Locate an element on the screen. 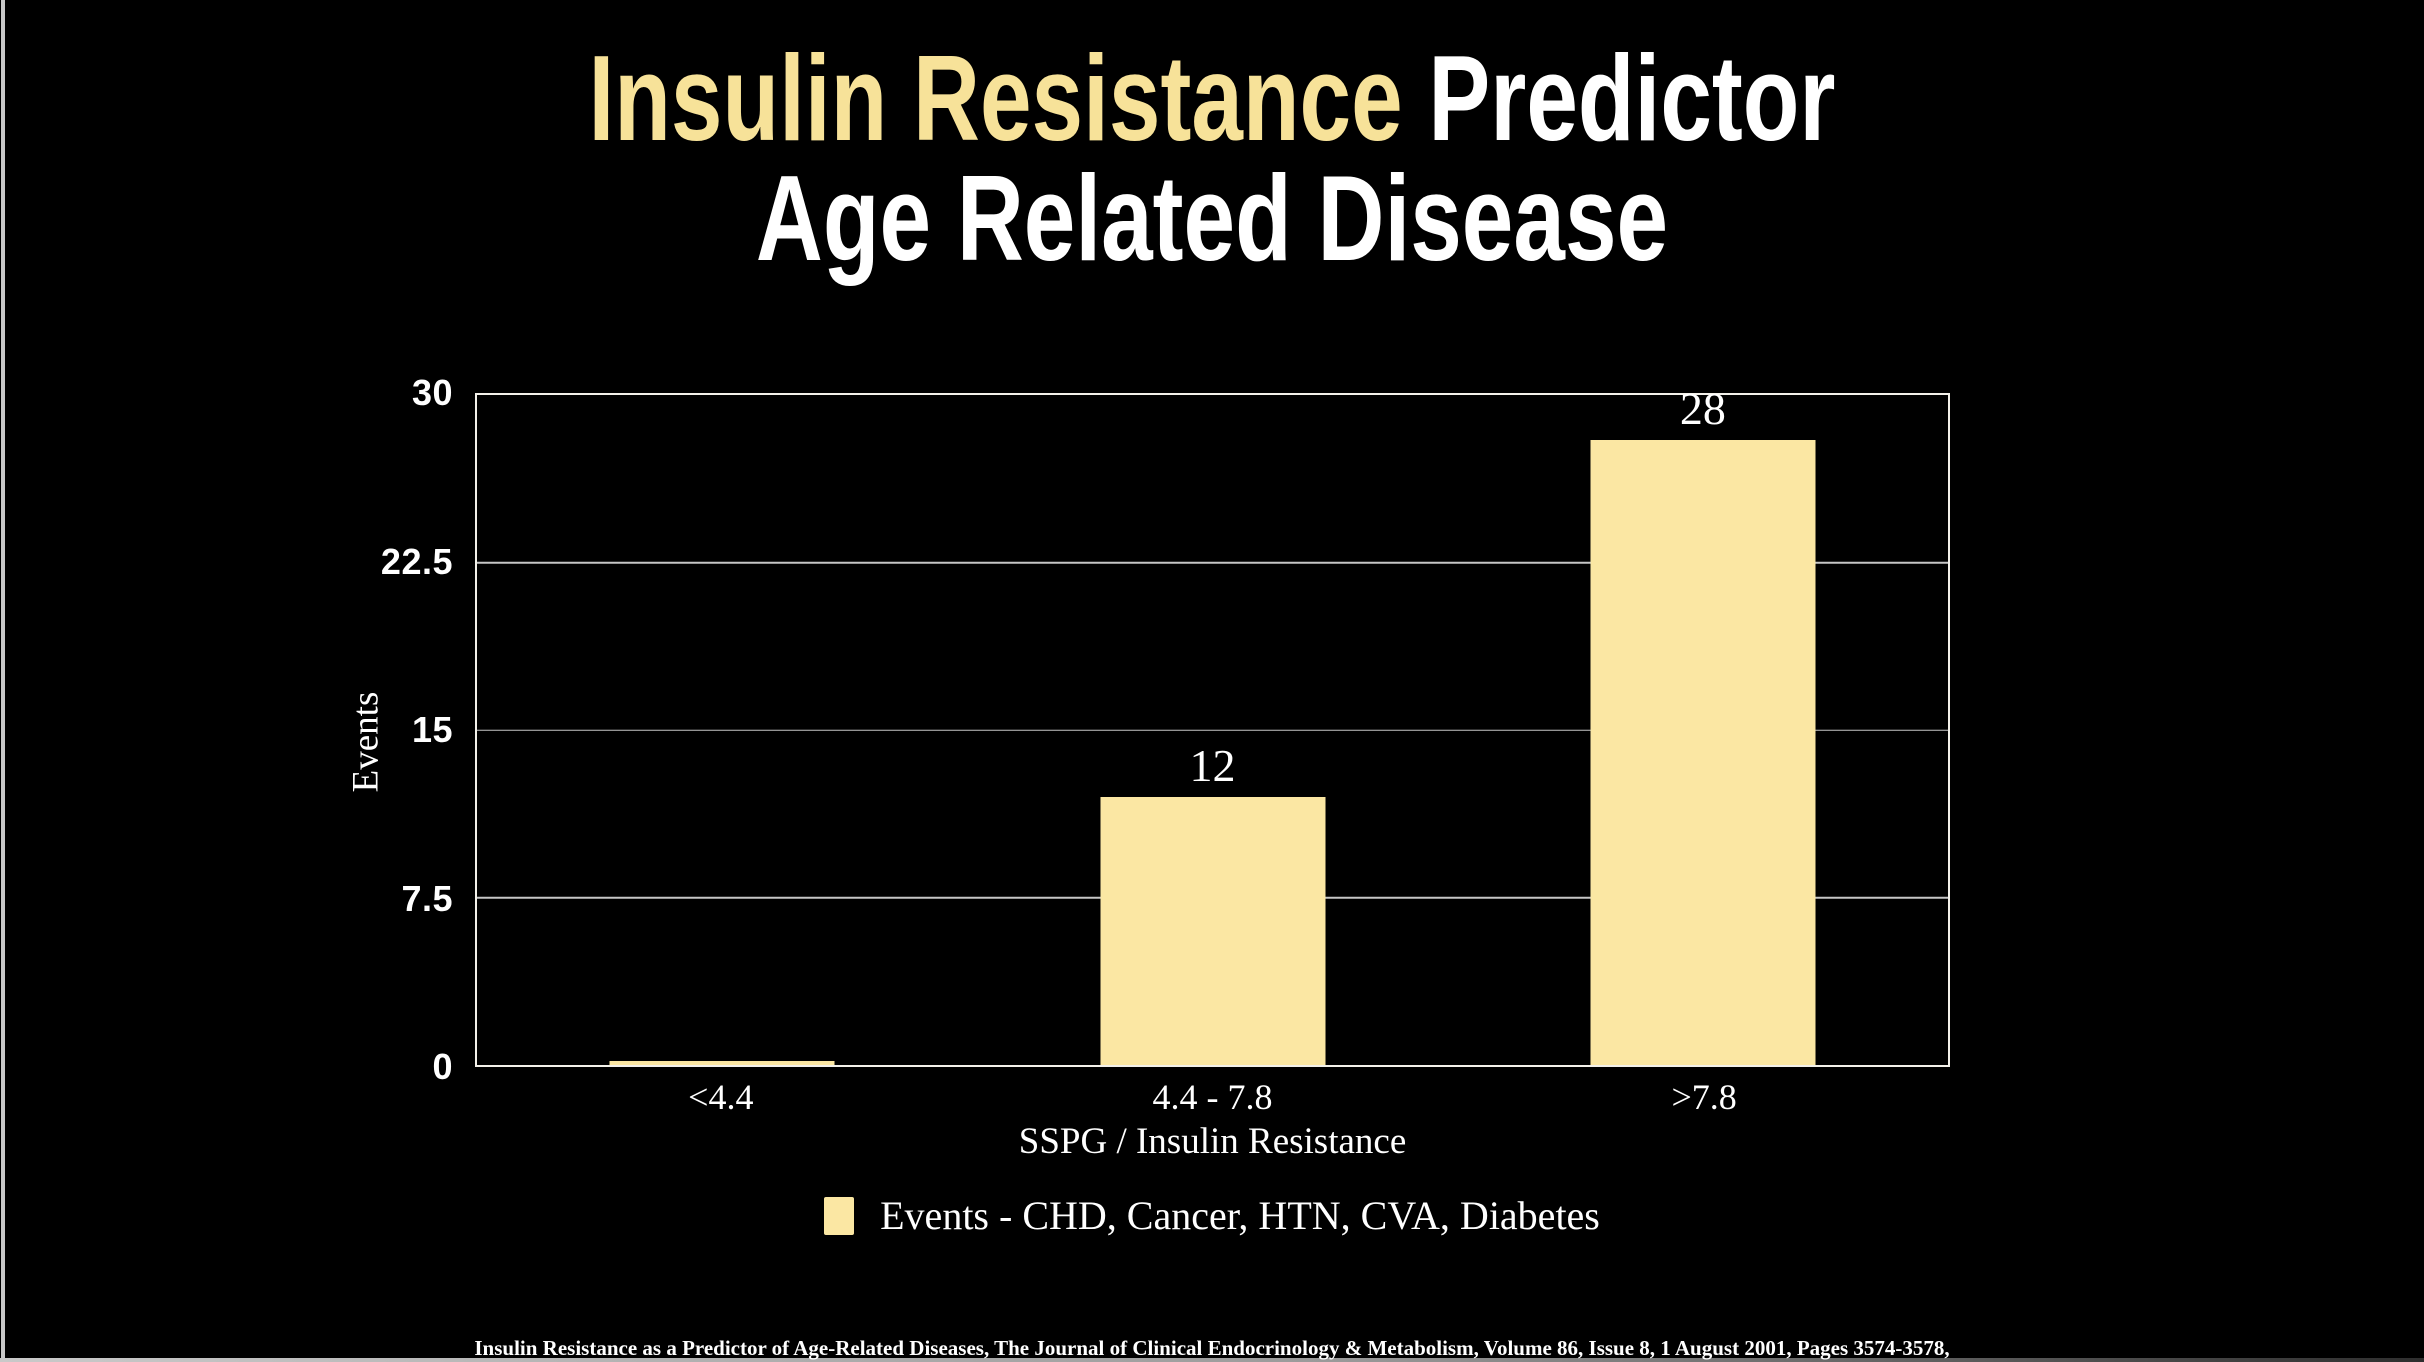 The height and width of the screenshot is (1362, 2424). y-tick-label: 7.5 is located at coordinates (427, 898).